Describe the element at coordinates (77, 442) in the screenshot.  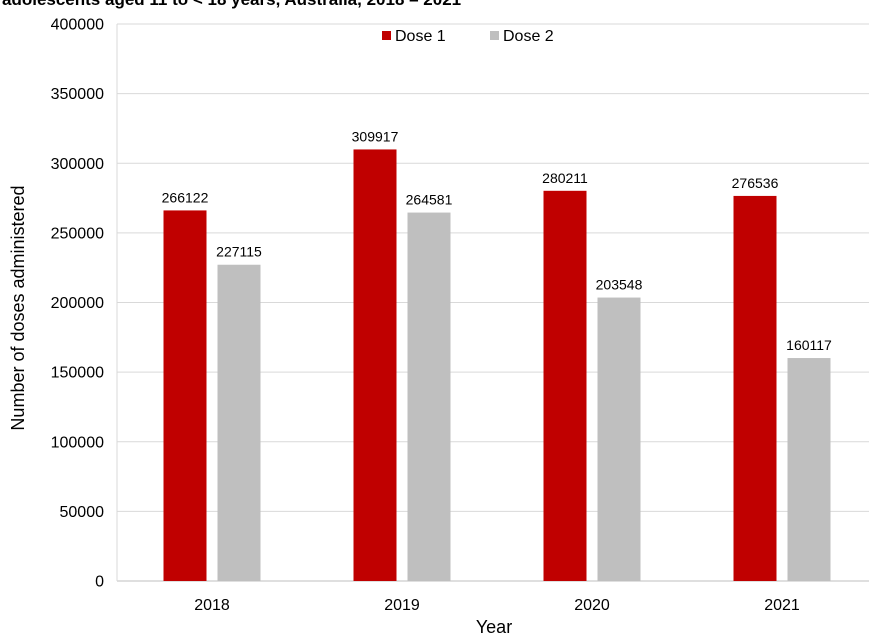
I see `y-tick-label: 100000` at that location.